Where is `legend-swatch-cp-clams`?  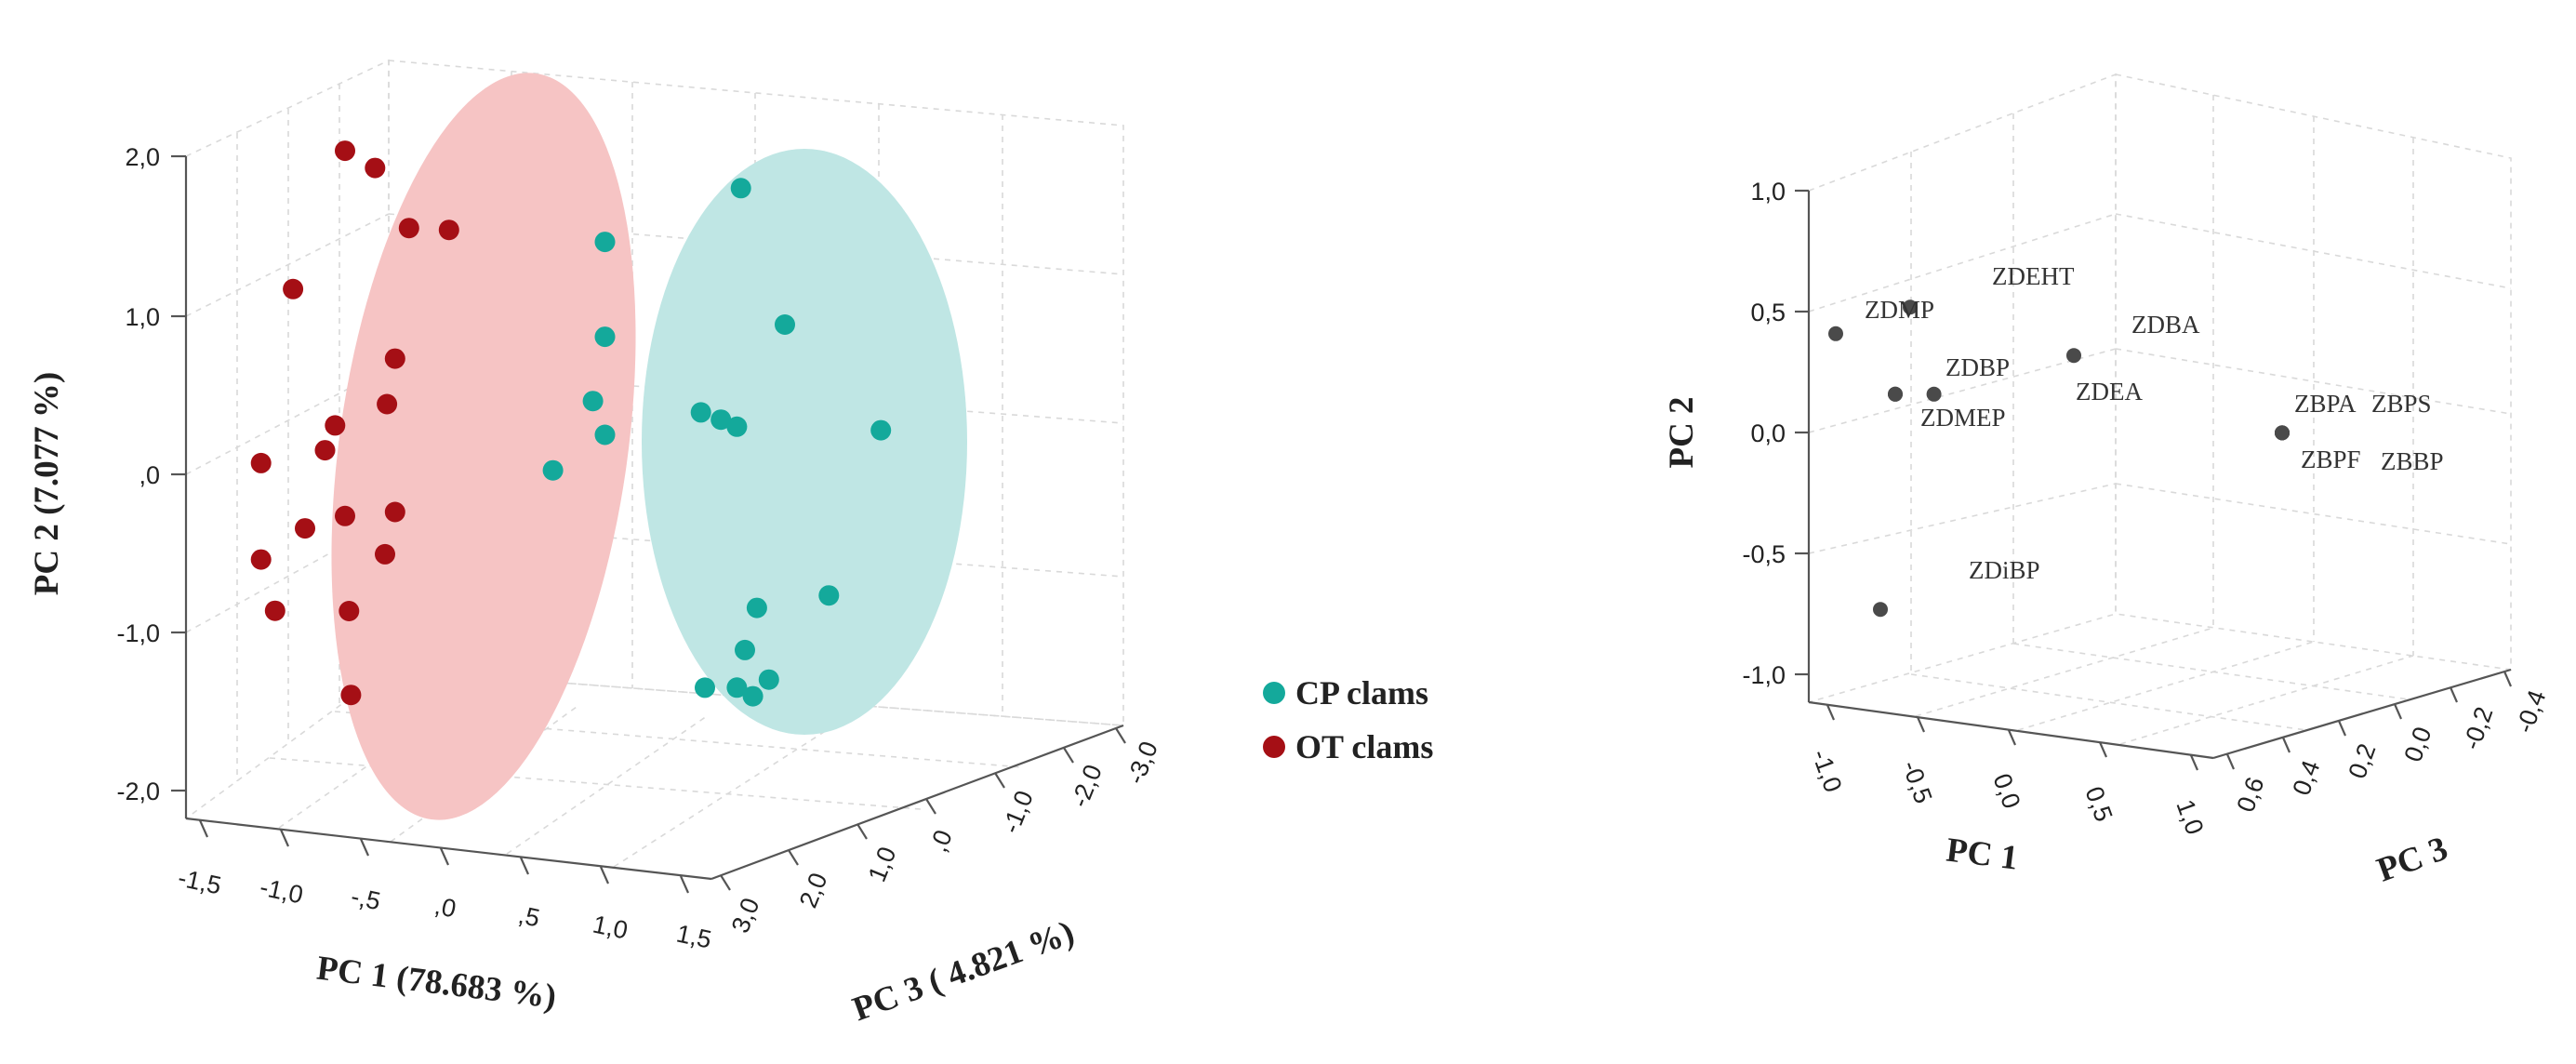
legend-swatch-cp-clams is located at coordinates (1274, 693).